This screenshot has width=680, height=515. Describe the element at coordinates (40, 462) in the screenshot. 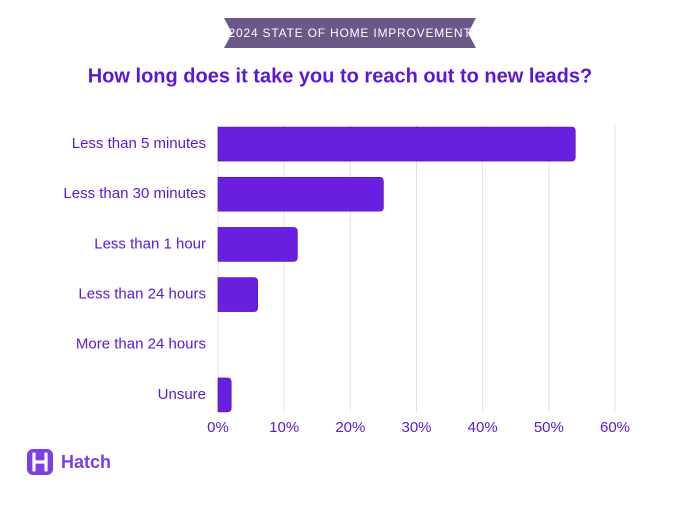

I see `logo-glyph` at that location.